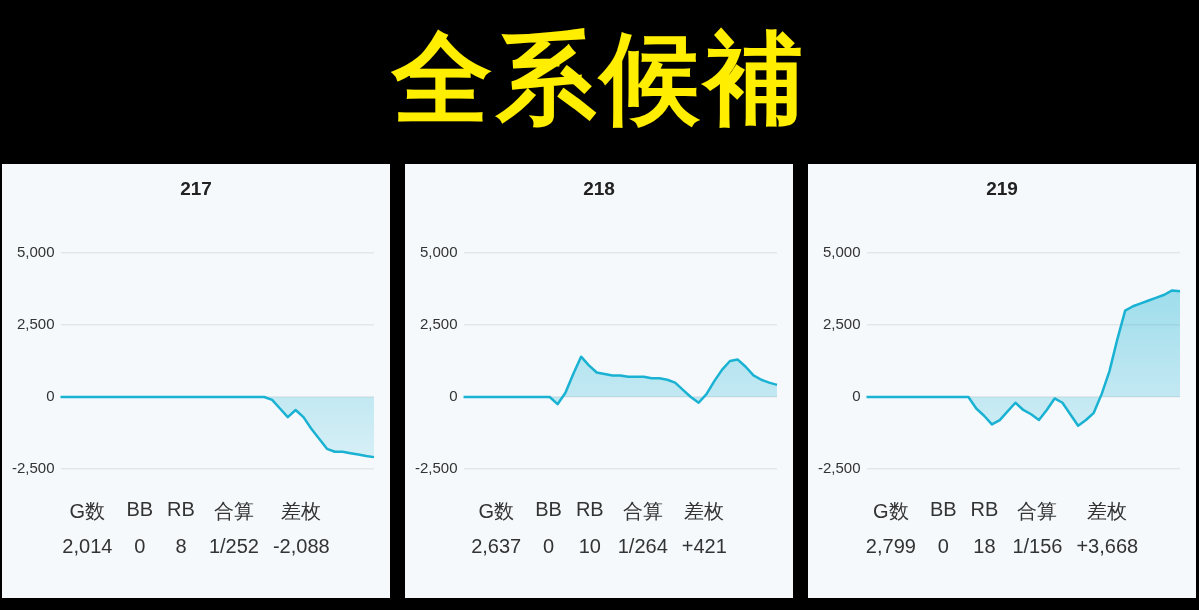 This screenshot has height=610, width=1199. I want to click on text: 2,014, so click(87, 546).